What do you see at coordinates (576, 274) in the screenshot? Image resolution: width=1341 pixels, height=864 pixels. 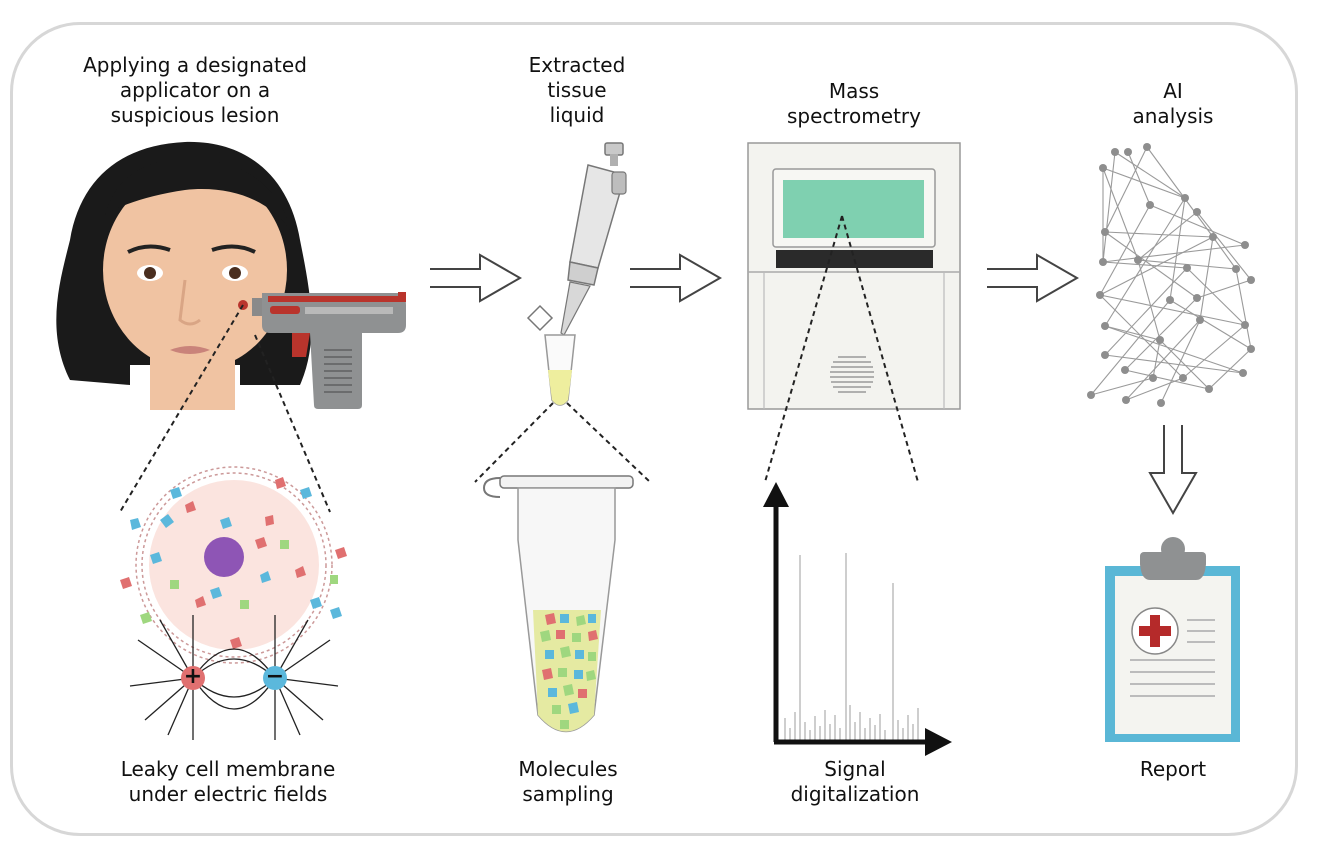 I see `pipette-icon` at bounding box center [576, 274].